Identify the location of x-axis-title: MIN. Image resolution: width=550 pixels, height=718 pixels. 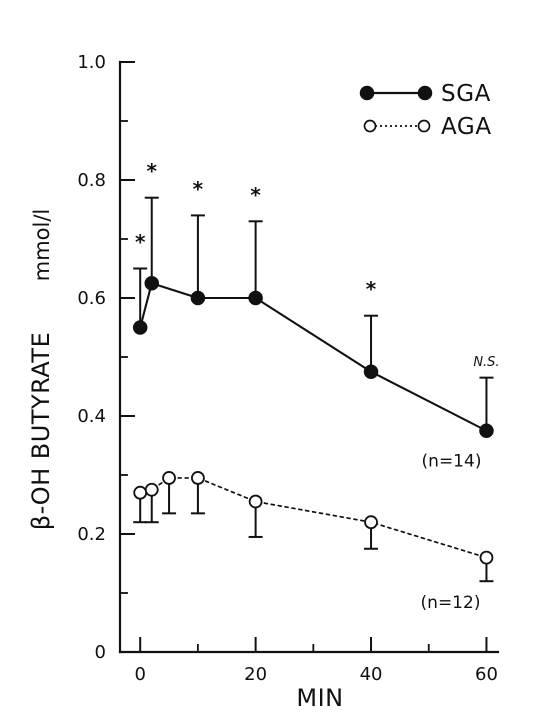
(319, 698).